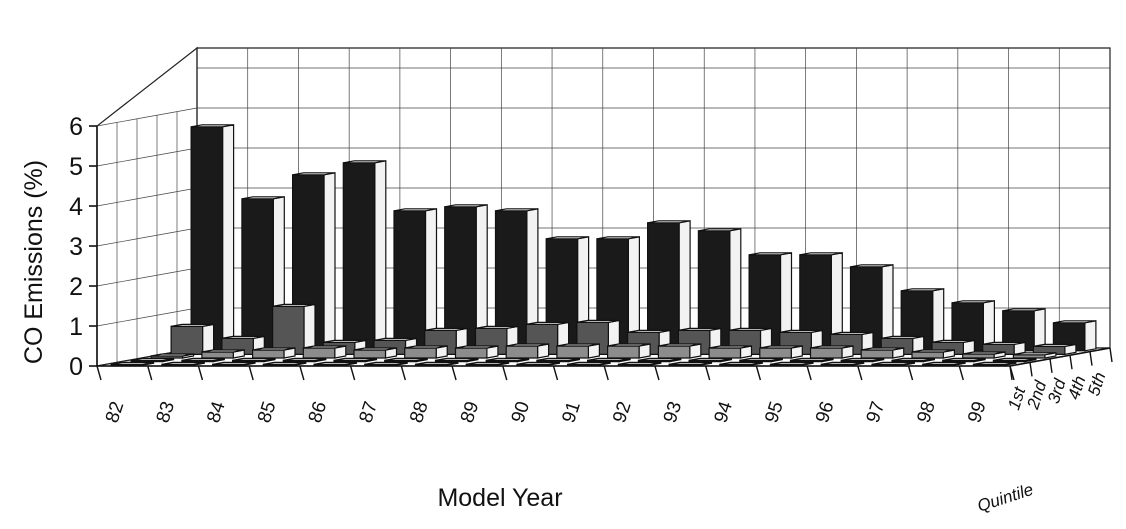 The image size is (1126, 529). Describe the element at coordinates (34, 262) in the screenshot. I see `y-axis-title: CO Emissions (%)` at that location.